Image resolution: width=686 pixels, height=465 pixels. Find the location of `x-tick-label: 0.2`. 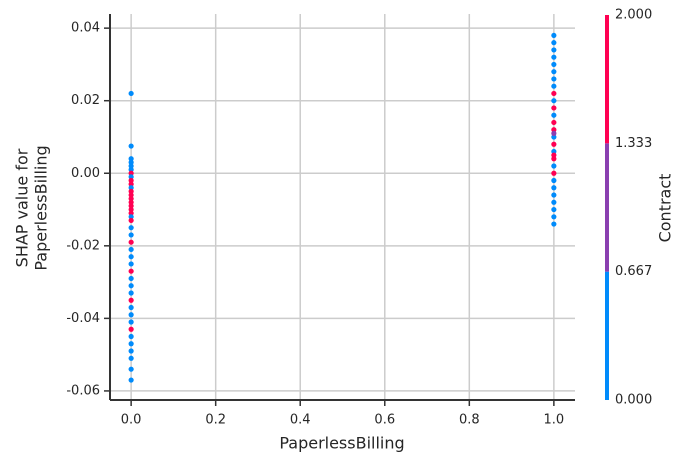

x-tick-label: 0.2 is located at coordinates (215, 420).